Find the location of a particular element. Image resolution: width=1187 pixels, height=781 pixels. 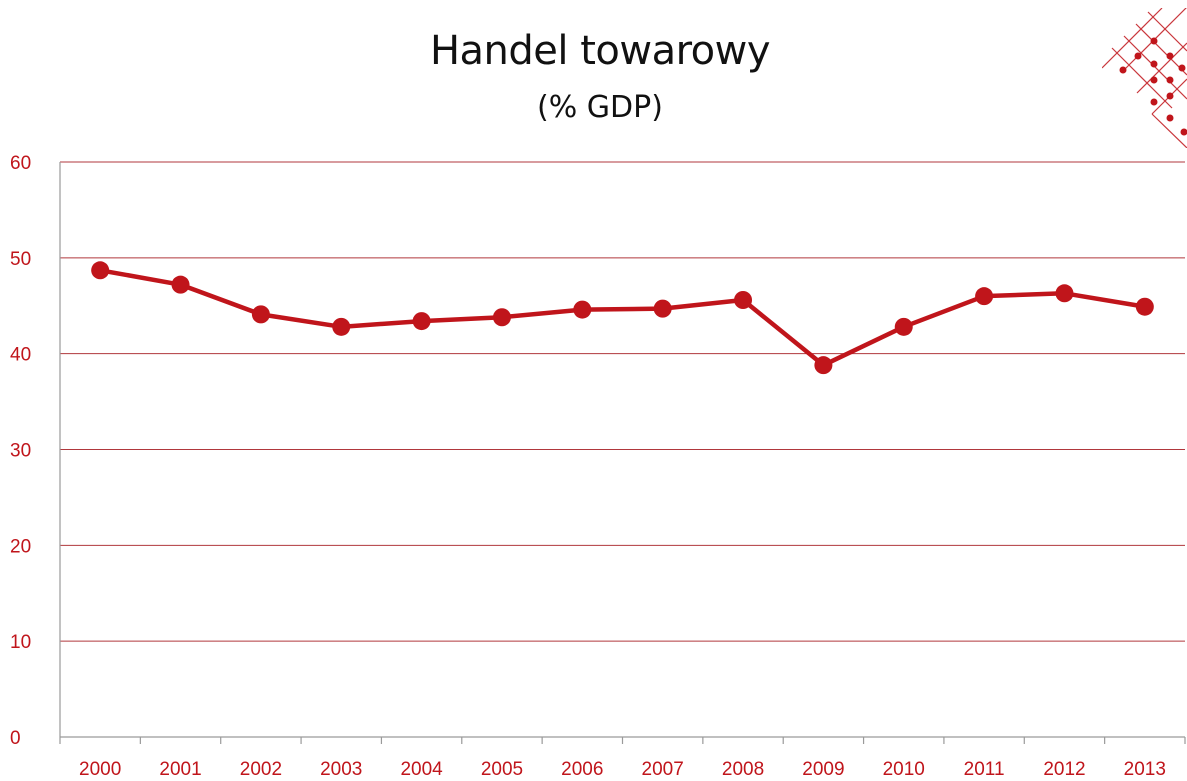

y-tick-label: 0 is located at coordinates (15, 738).